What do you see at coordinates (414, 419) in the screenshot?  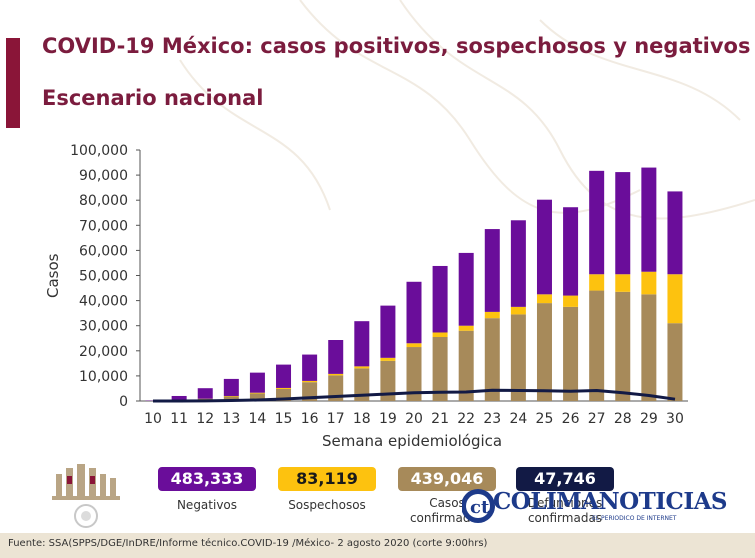 I see `x-tick-label: 20` at bounding box center [414, 419].